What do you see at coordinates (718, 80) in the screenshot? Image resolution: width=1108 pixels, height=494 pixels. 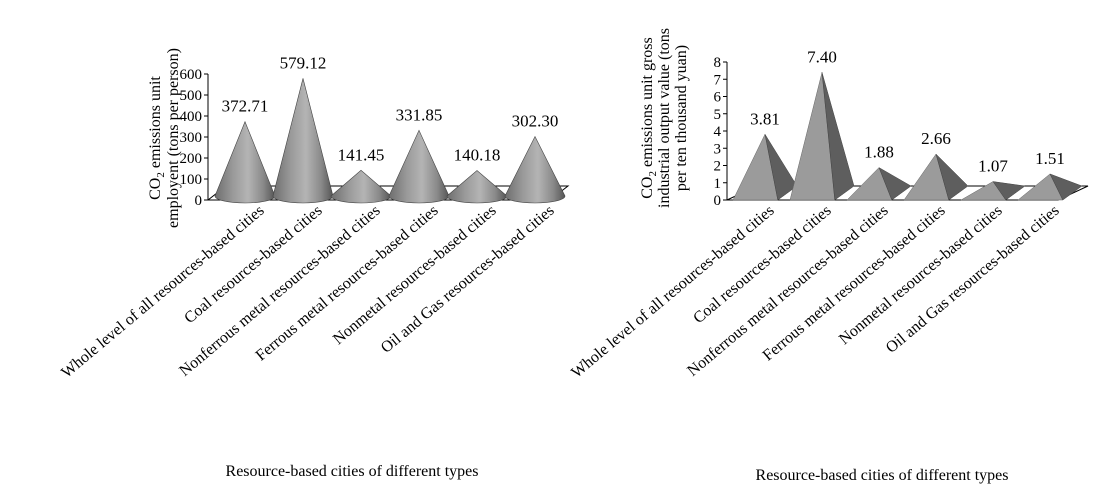 I see `chart2-tick-label: 7` at bounding box center [718, 80].